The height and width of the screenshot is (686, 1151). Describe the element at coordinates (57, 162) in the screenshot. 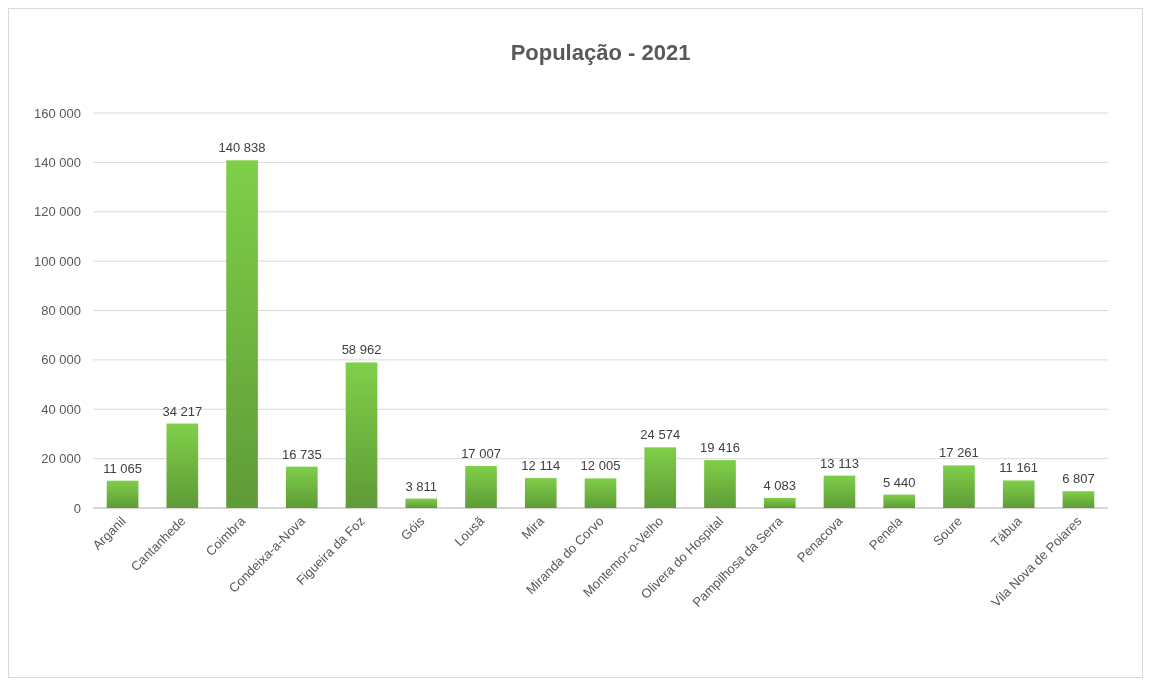

I see `y-tick-label: 140 000` at that location.